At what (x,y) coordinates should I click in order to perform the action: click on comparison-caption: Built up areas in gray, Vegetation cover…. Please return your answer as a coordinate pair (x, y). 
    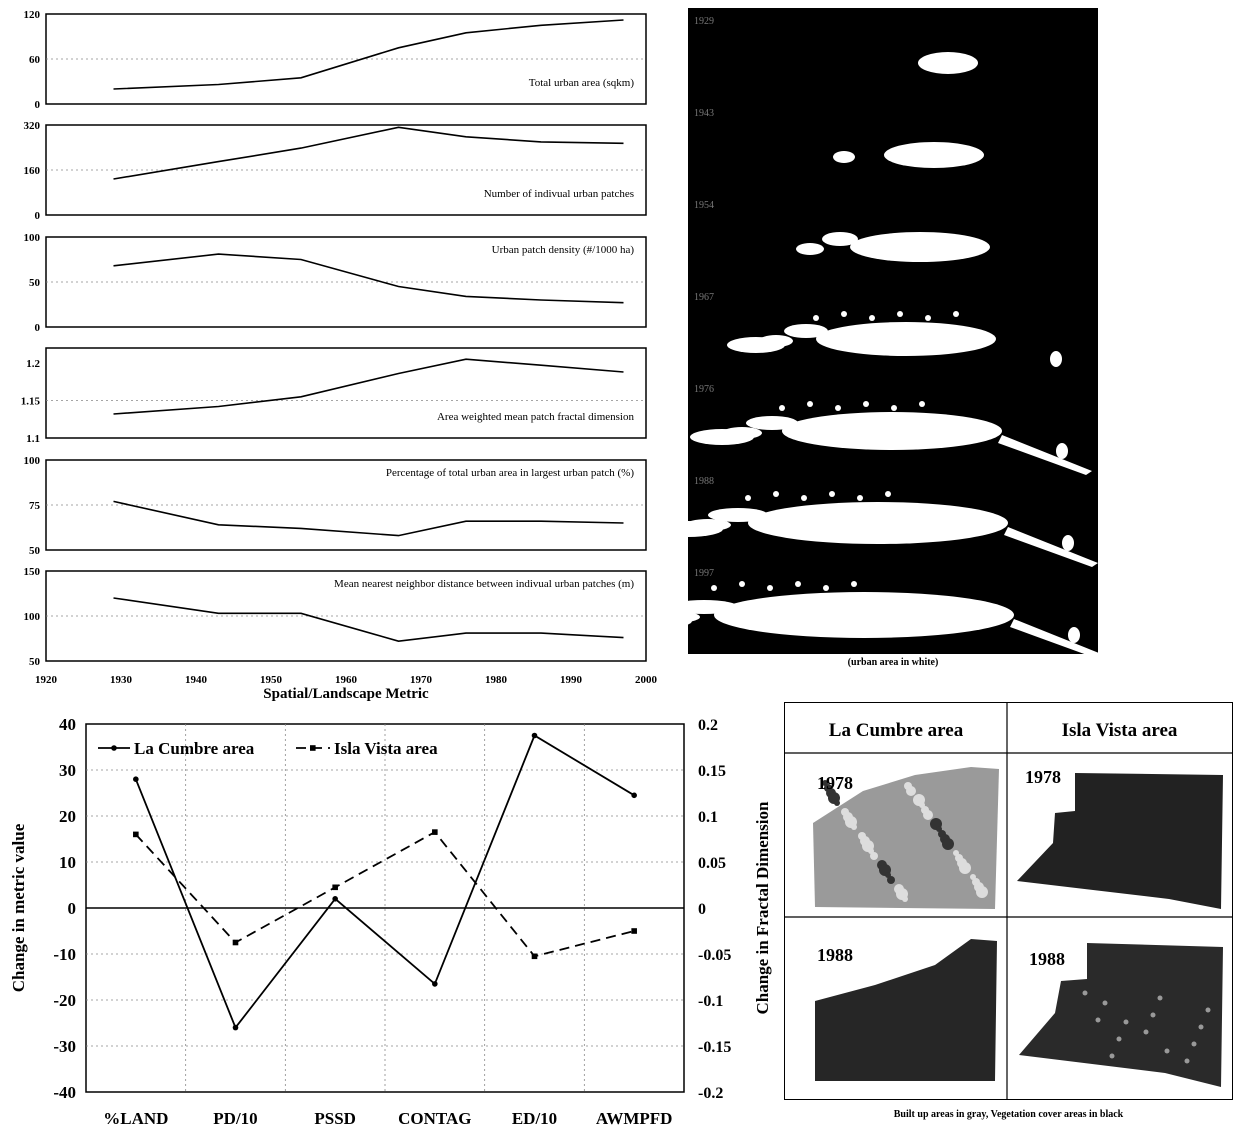
    Looking at the image, I should click on (1008, 1114).